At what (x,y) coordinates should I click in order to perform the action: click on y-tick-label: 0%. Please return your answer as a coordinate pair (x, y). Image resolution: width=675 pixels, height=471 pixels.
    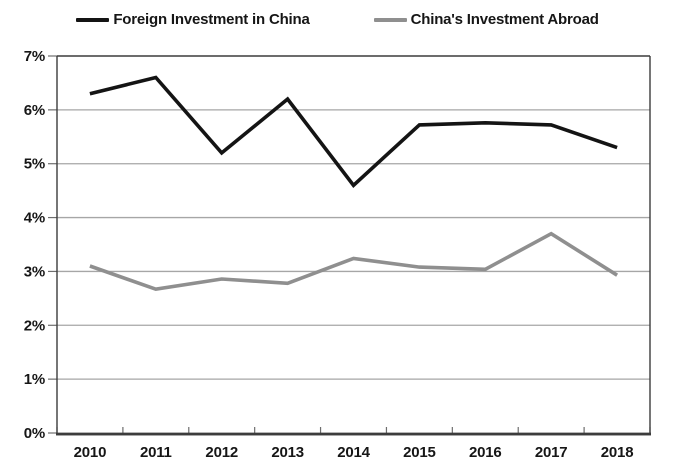
    Looking at the image, I should click on (34, 433).